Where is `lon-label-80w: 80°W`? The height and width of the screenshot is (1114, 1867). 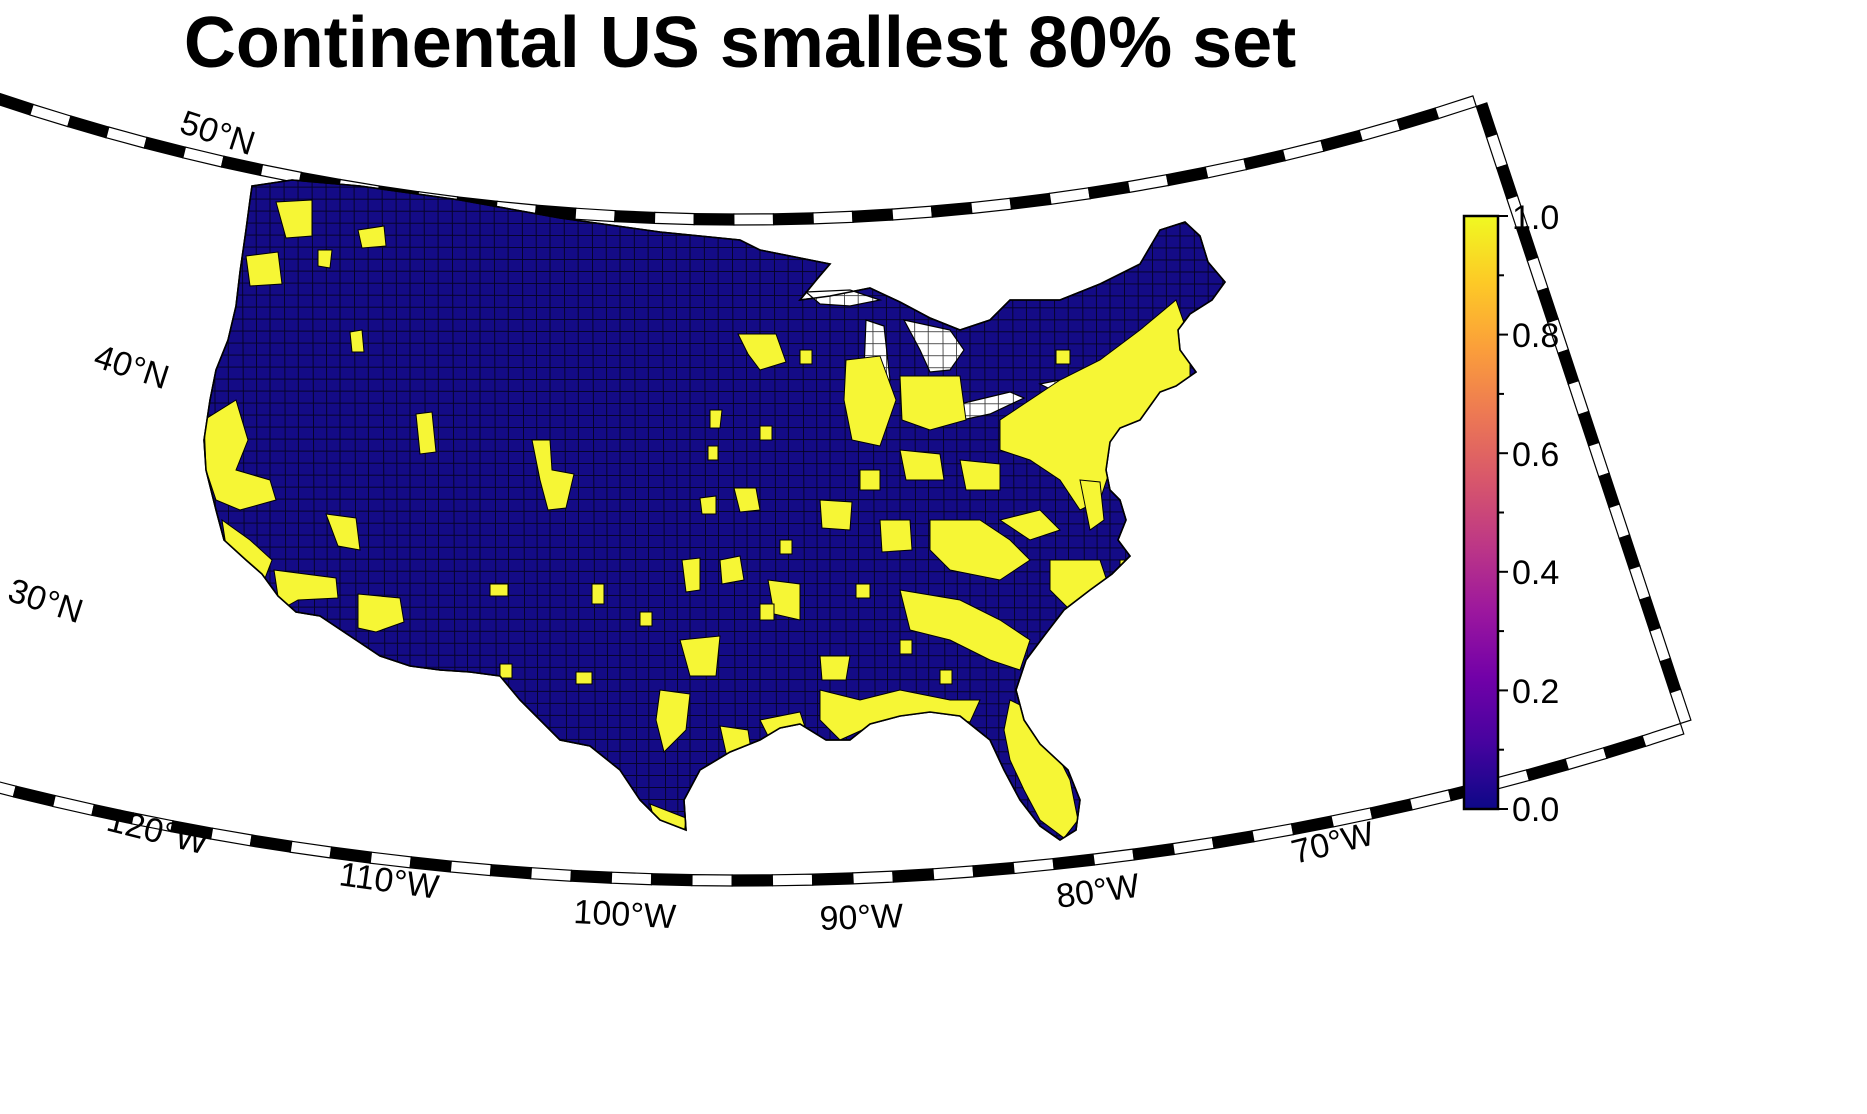
lon-label-80w: 80°W is located at coordinates (1098, 891).